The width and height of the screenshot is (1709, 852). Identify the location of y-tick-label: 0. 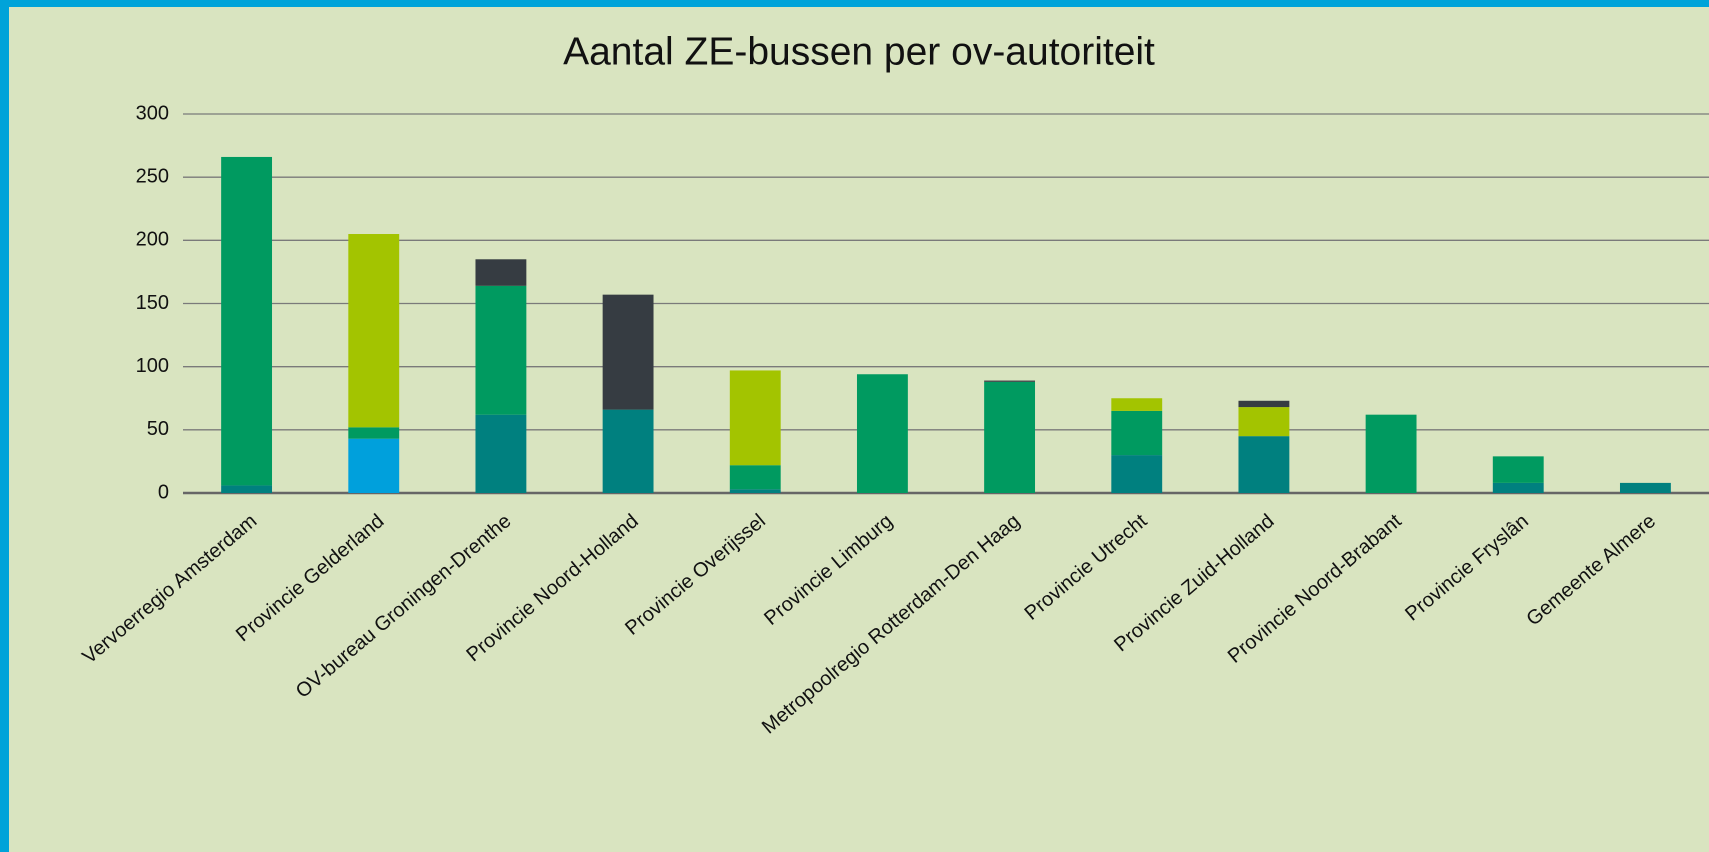
(163, 492).